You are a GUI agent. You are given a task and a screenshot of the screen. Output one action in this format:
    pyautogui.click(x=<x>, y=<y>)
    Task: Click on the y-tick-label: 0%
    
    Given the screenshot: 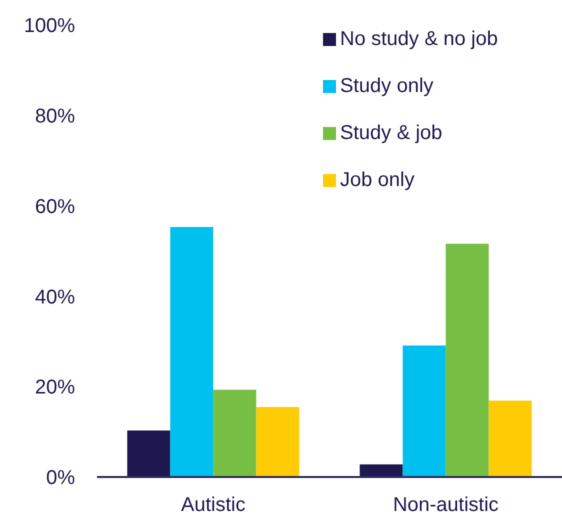 What is the action you would take?
    pyautogui.click(x=61, y=478)
    